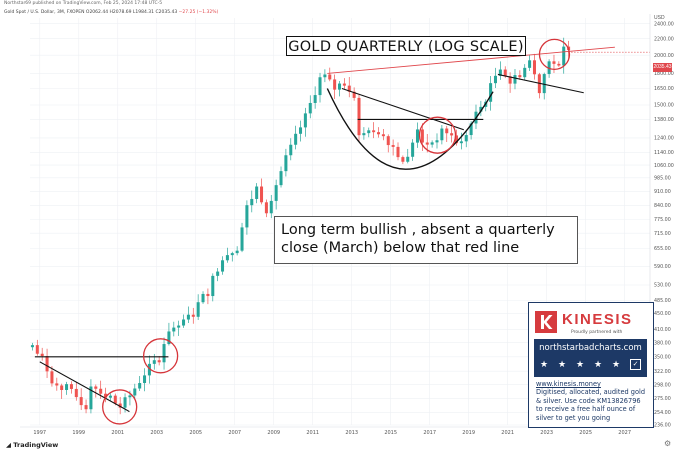 The width and height of the screenshot is (680, 453). I want to click on promo-line-2: Digitised, allocated, audited gold, so click(591, 392).